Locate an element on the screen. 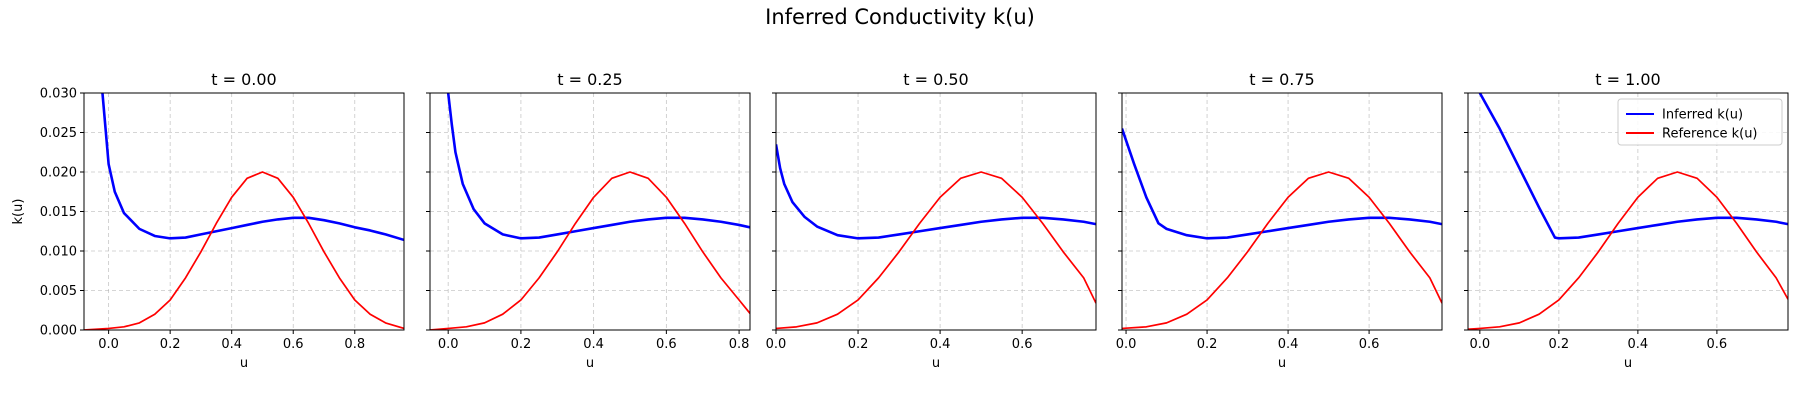  y-tick-label: 0.015 is located at coordinates (58, 212).